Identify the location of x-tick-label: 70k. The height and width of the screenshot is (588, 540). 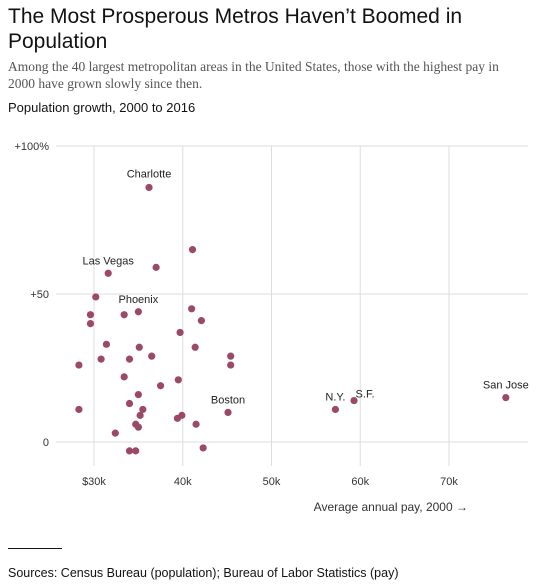
(449, 482).